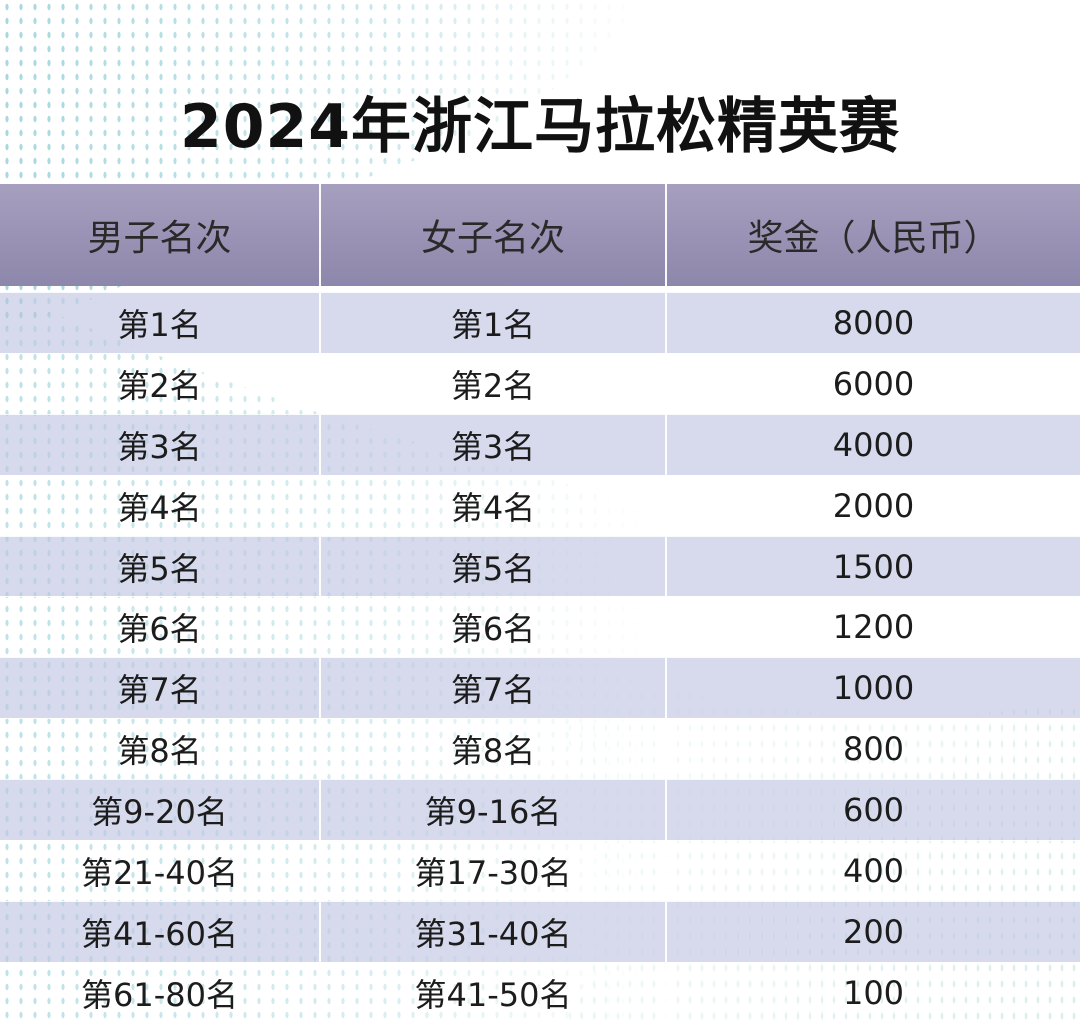 This screenshot has width=1080, height=1023. Describe the element at coordinates (160, 688) in the screenshot. I see `men-rank-cell: 第7名` at that location.